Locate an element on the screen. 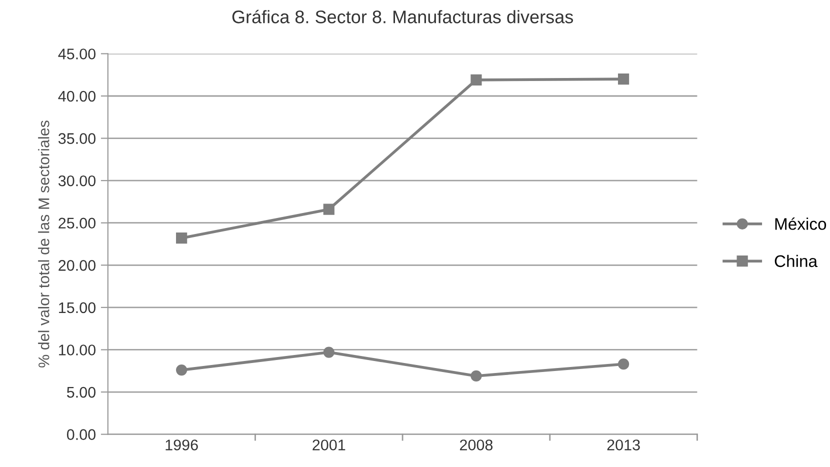 This screenshot has width=830, height=467. y-tick-label: 30.00 is located at coordinates (77, 180).